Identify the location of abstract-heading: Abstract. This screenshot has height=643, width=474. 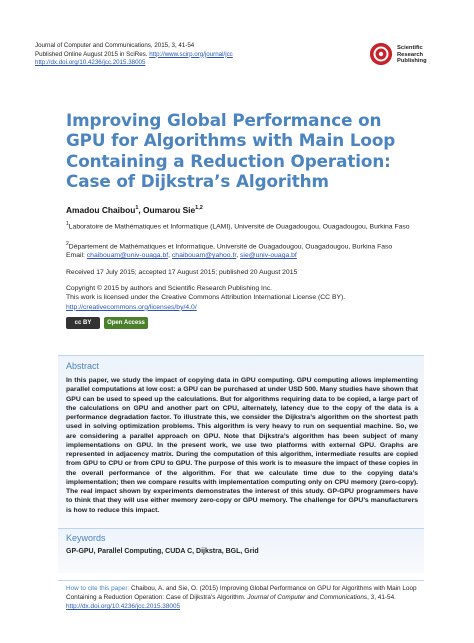
(83, 366).